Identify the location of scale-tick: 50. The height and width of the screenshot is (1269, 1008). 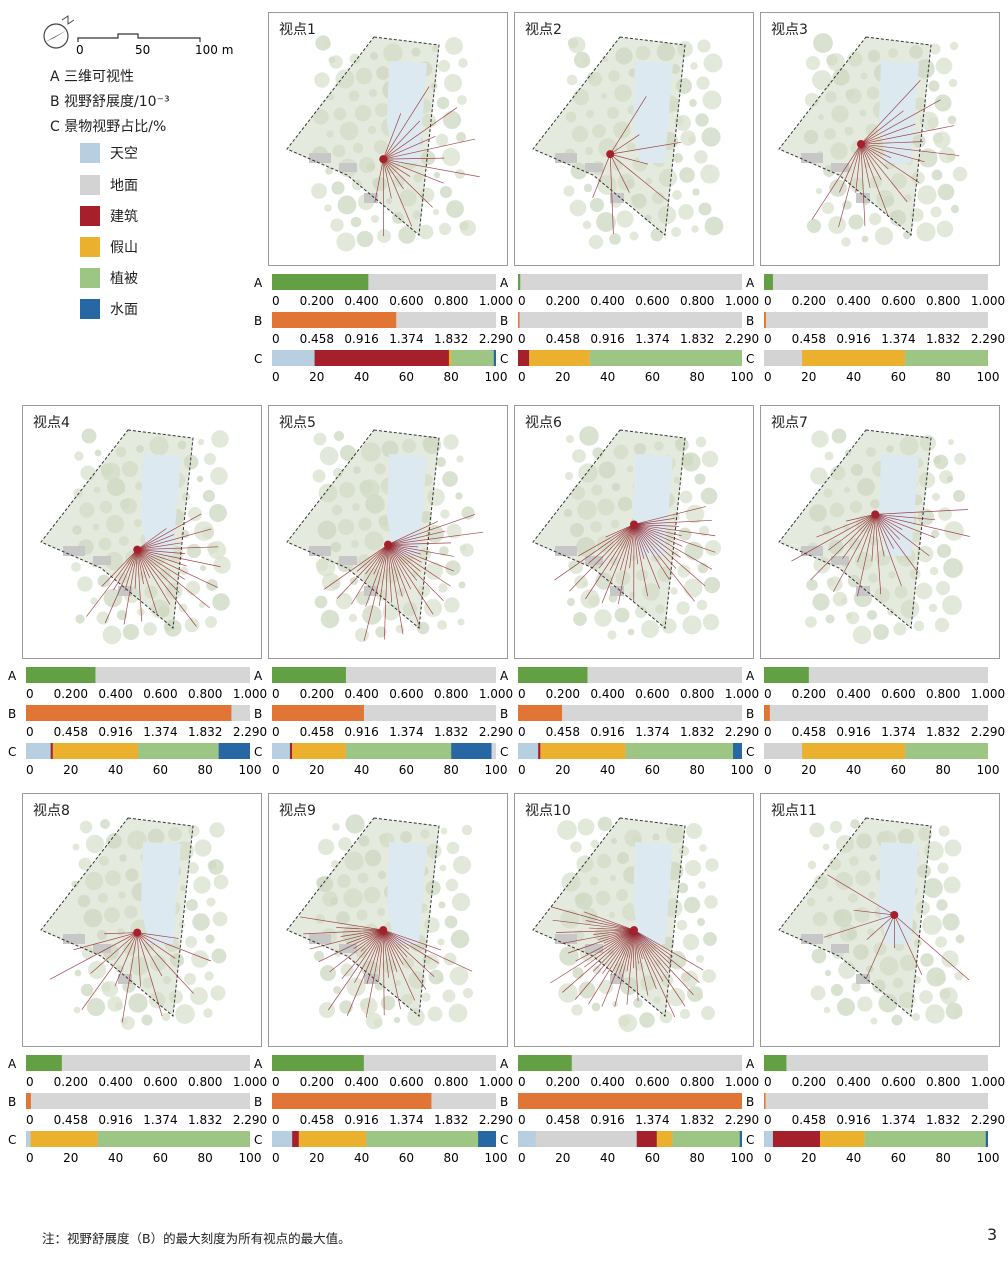
(142, 50).